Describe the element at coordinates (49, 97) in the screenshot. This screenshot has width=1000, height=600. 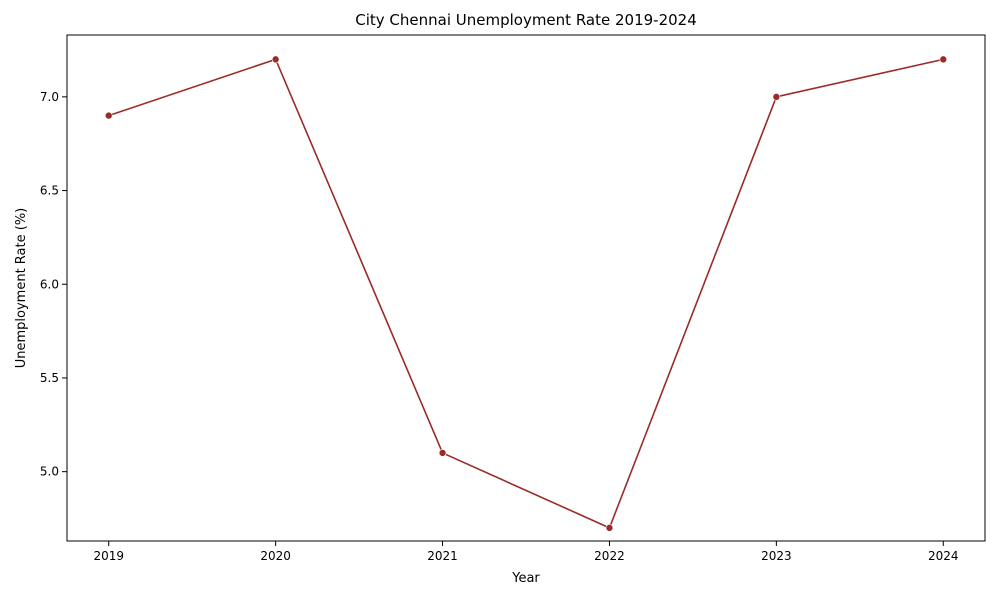
I see `y-tick-label: 7.0` at that location.